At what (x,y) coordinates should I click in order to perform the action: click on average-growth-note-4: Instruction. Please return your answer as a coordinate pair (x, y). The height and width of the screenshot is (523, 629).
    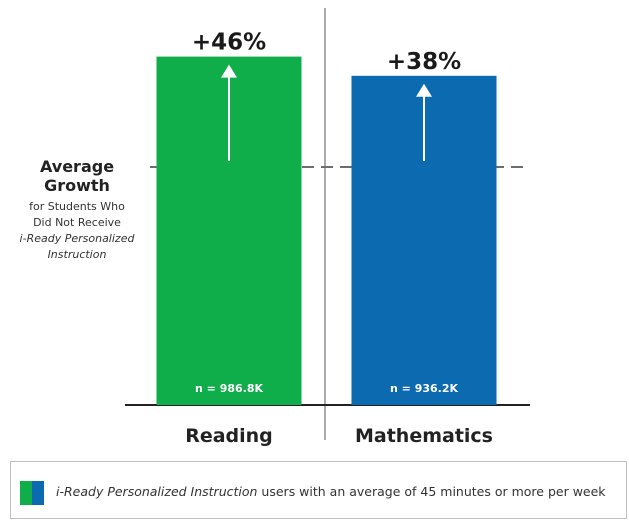
    Looking at the image, I should click on (77, 254).